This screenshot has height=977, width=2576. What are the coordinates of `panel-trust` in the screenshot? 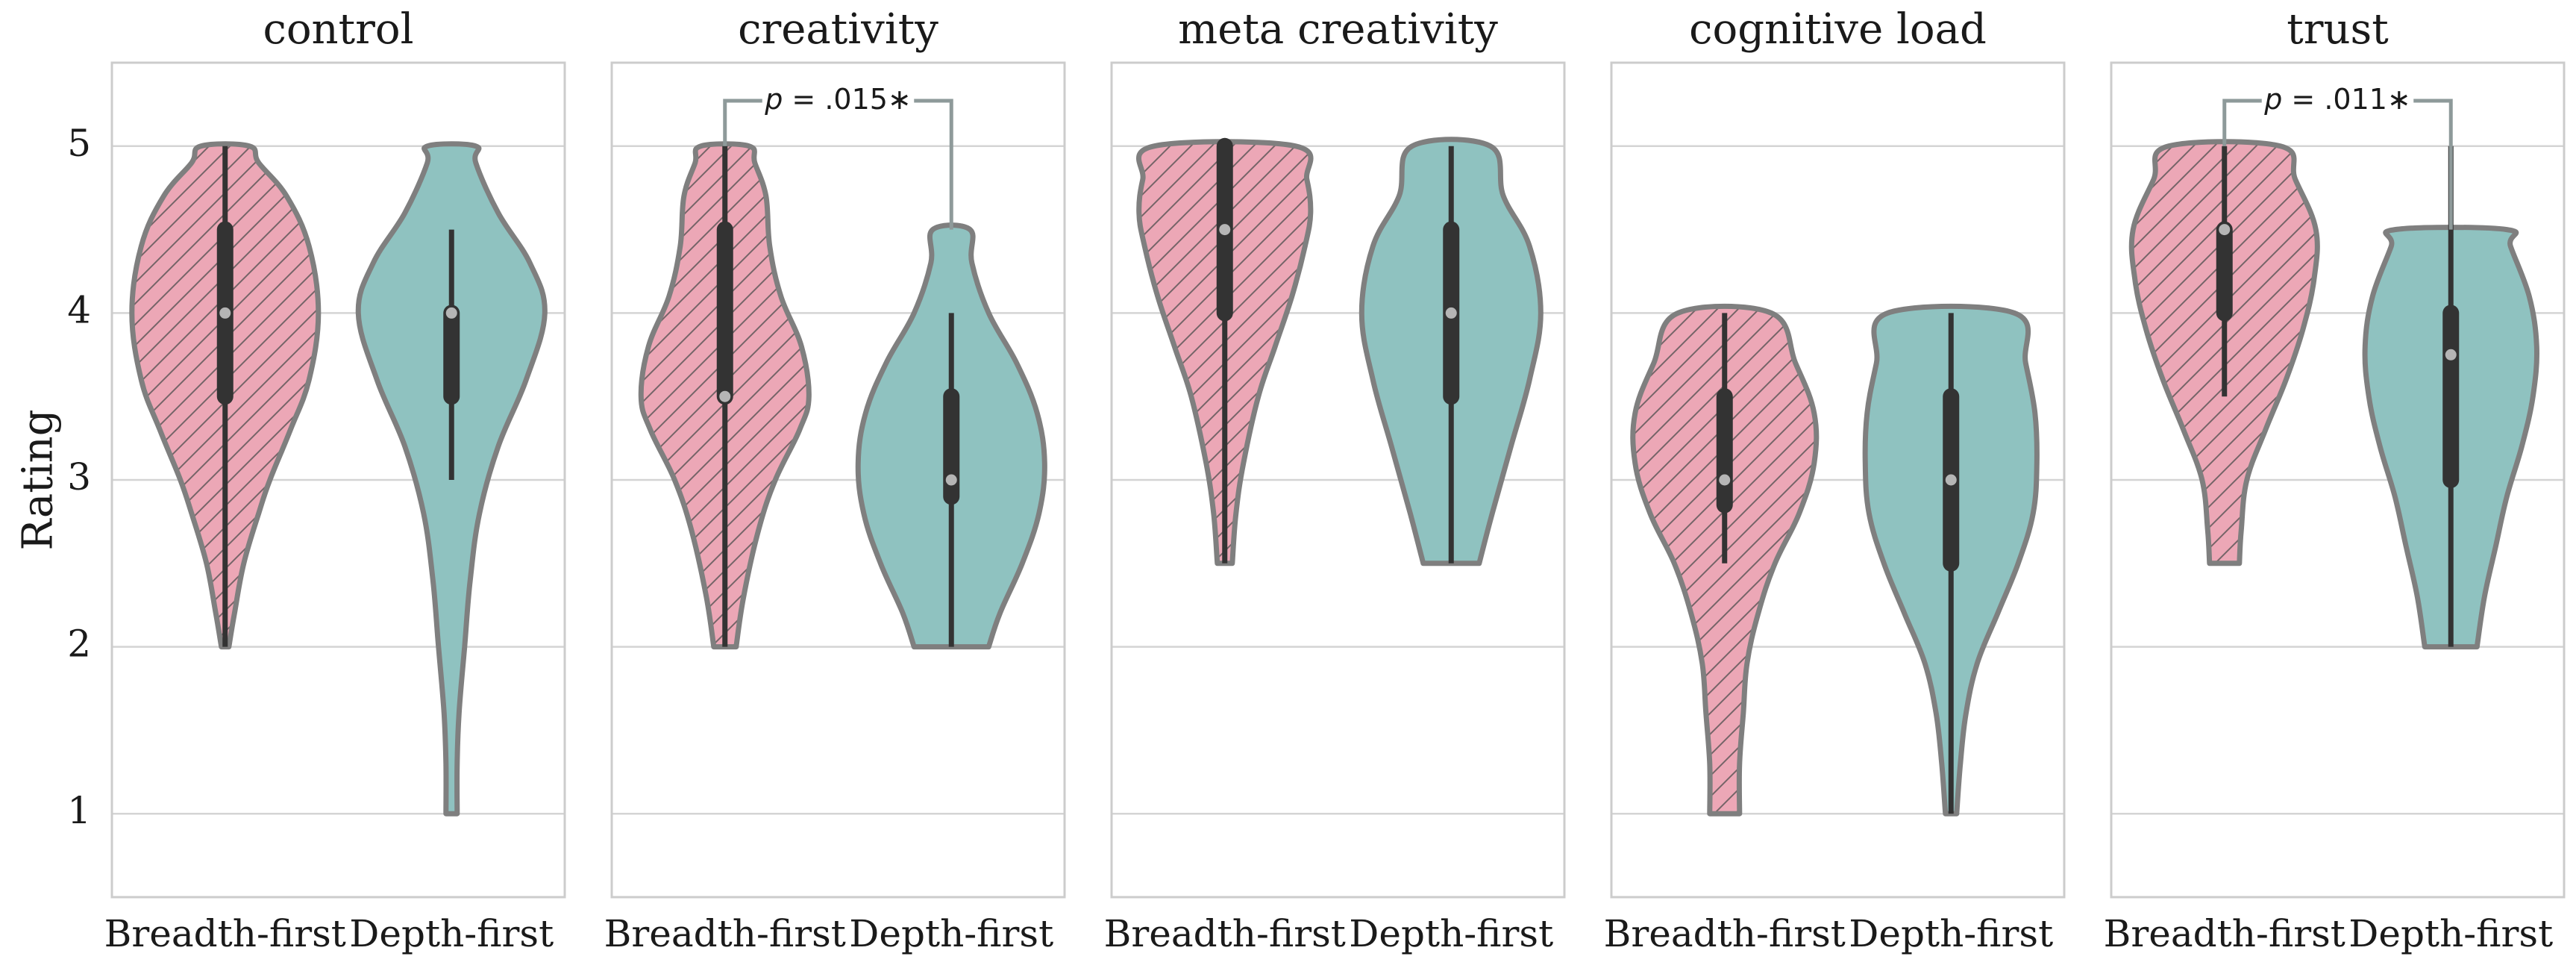 It's located at (2333, 375).